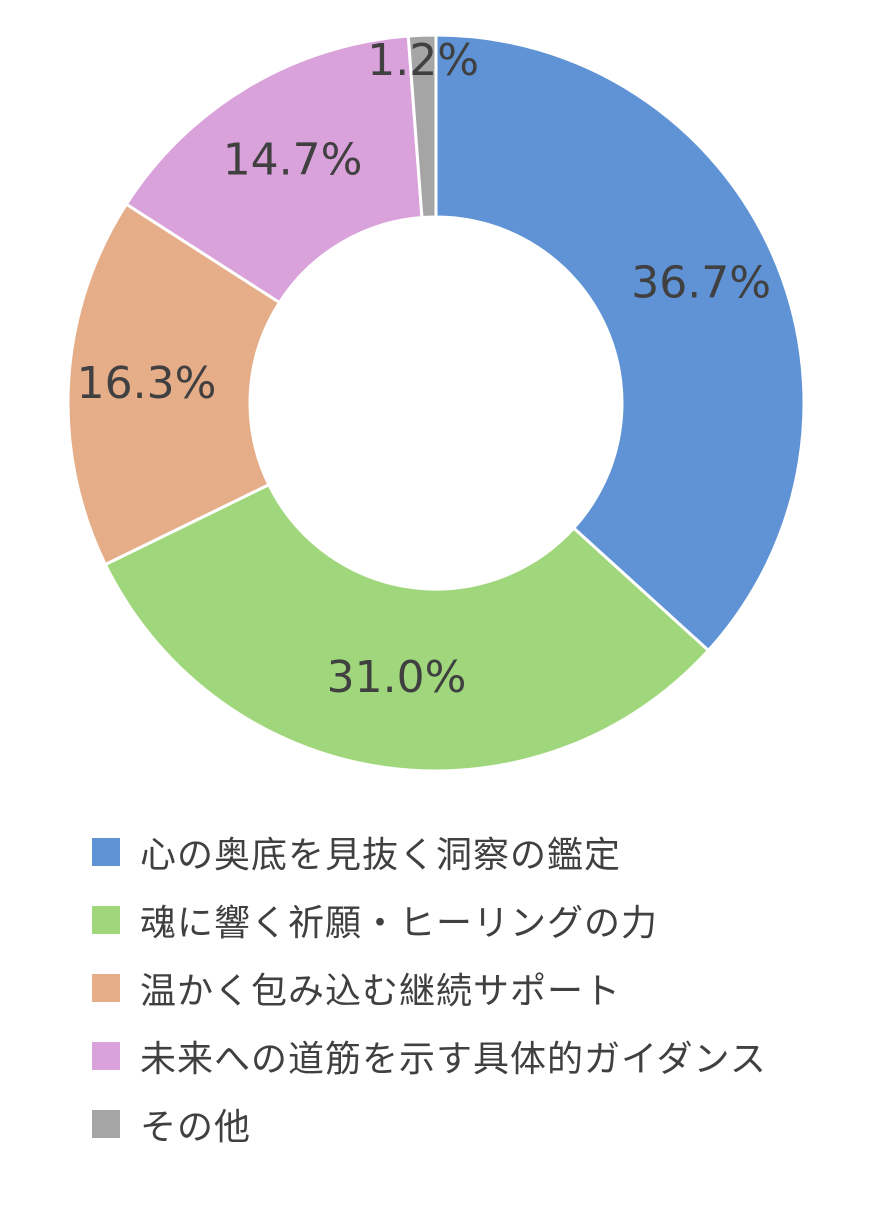  I want to click on legend-label: 魂に響く祈願・ヒーリングの力, so click(399, 923).